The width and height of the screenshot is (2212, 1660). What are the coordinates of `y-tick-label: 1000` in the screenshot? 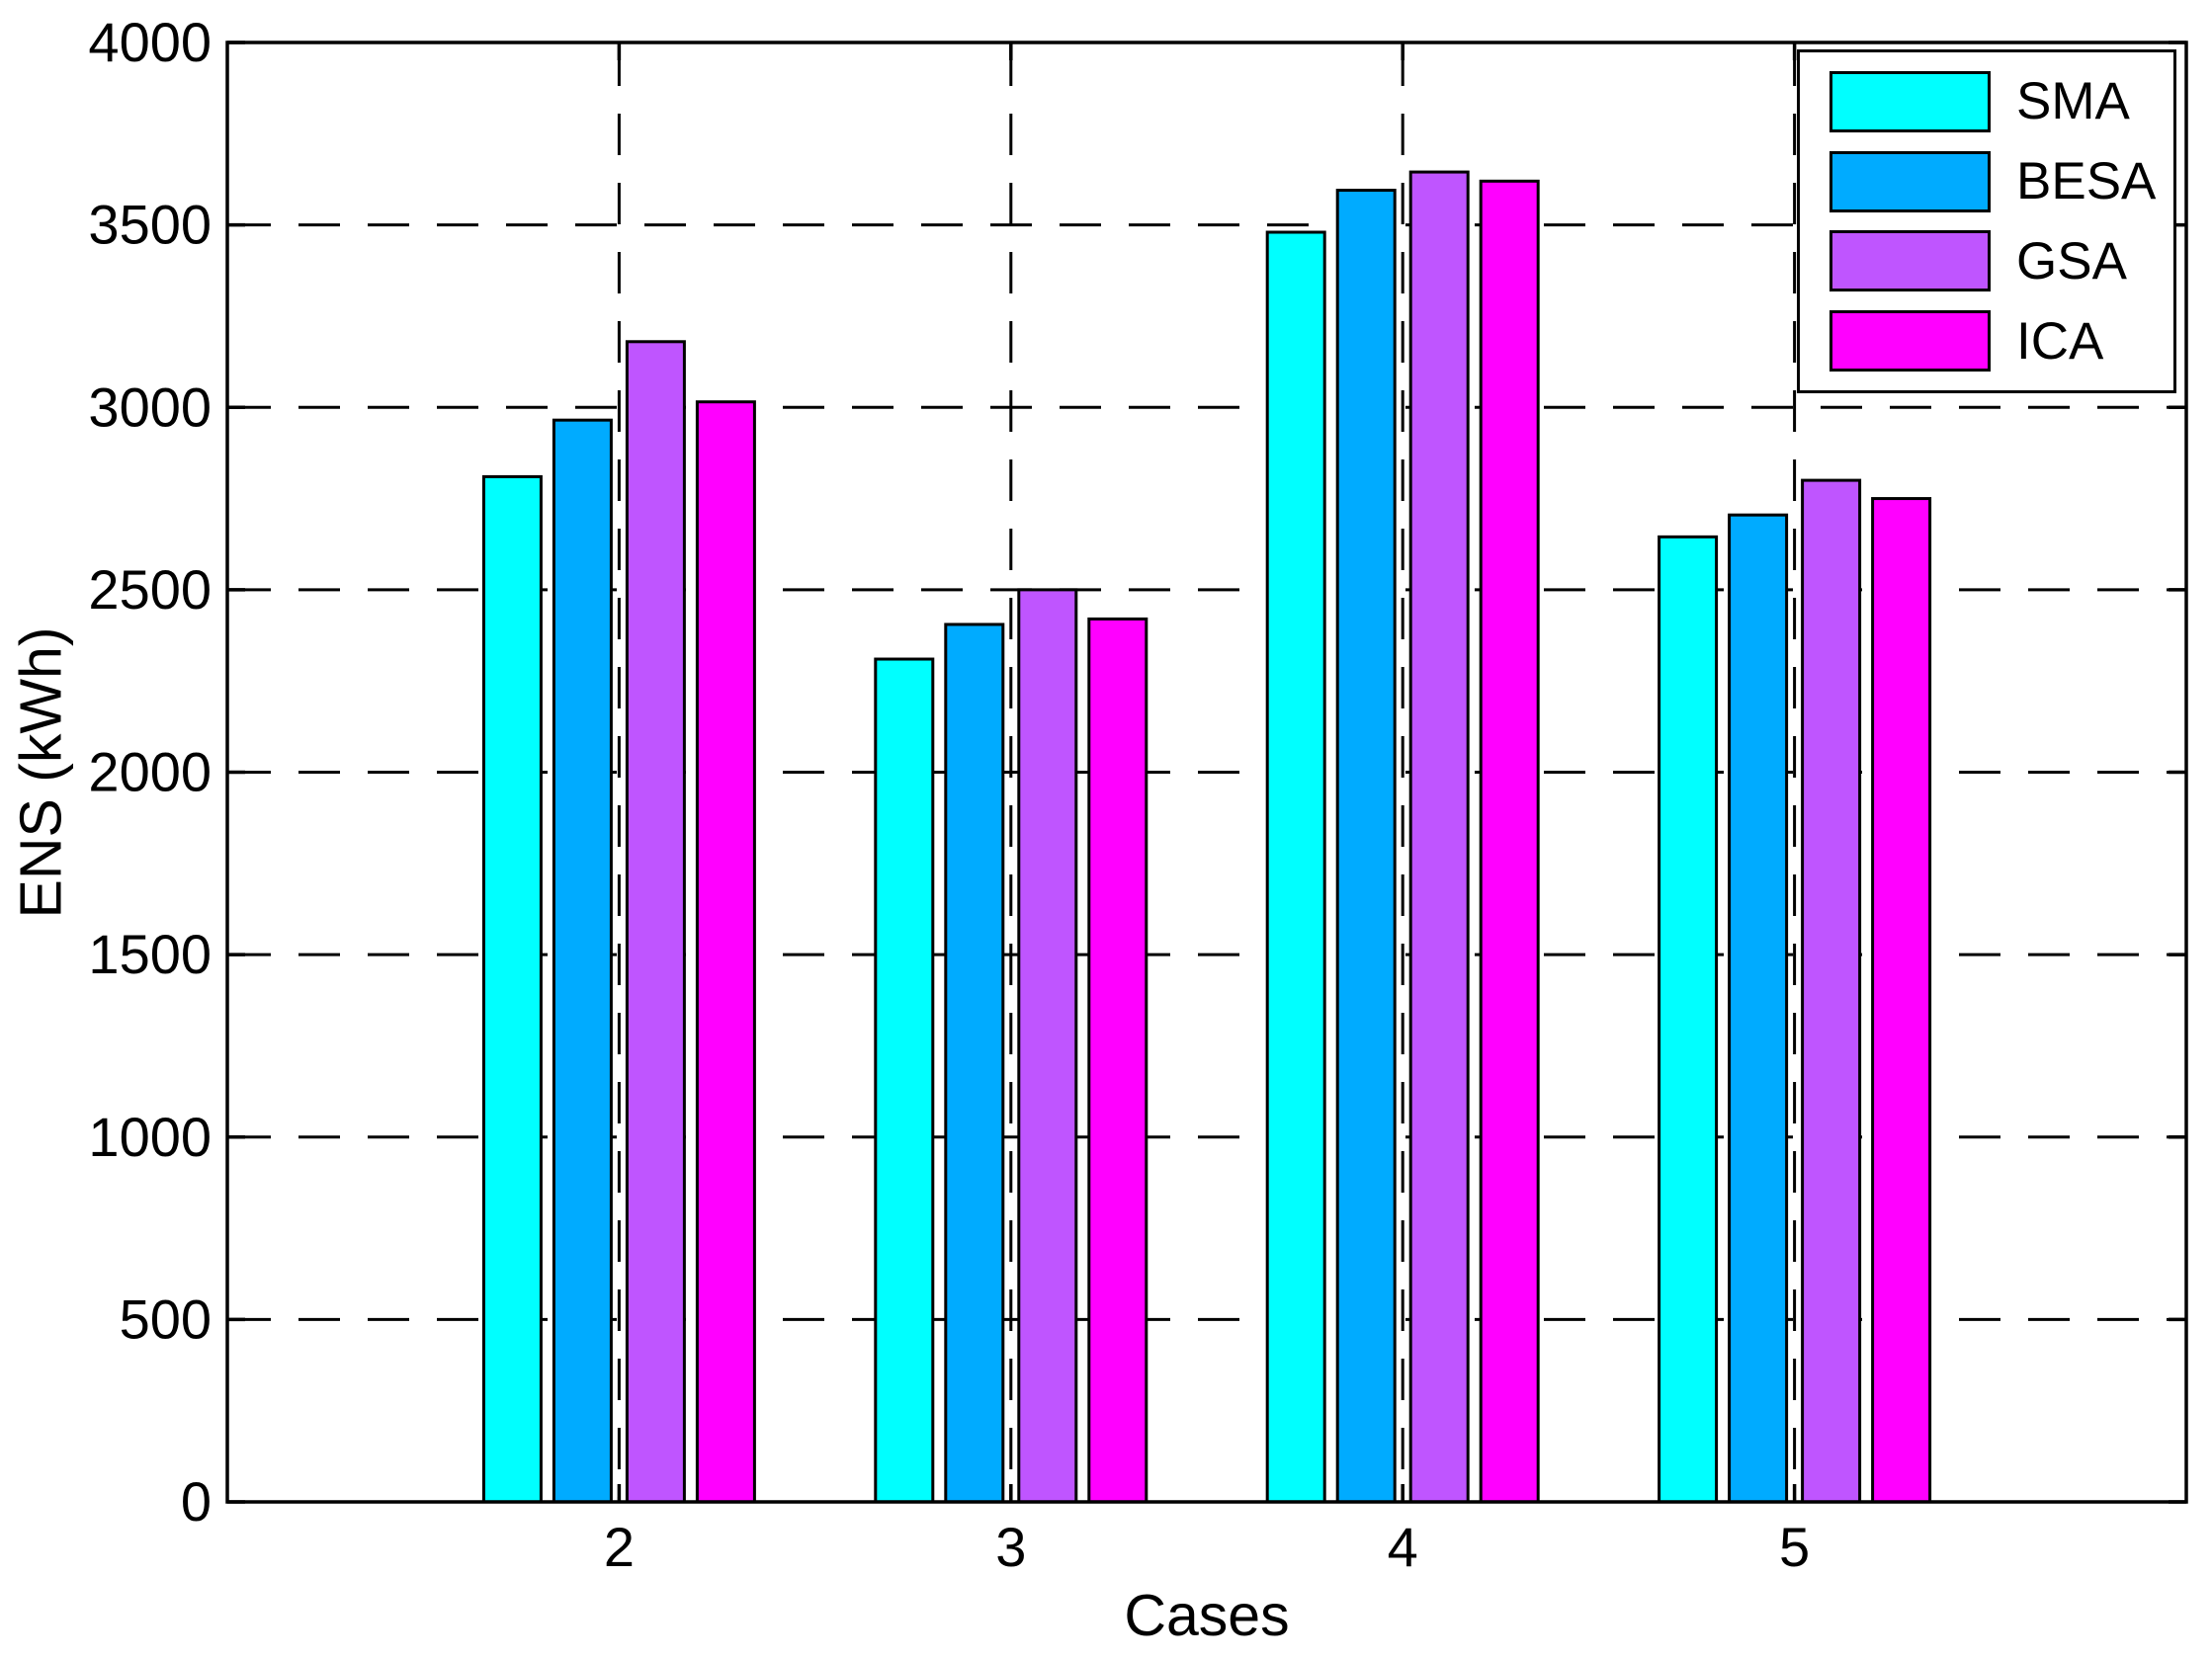 It's located at (150, 1137).